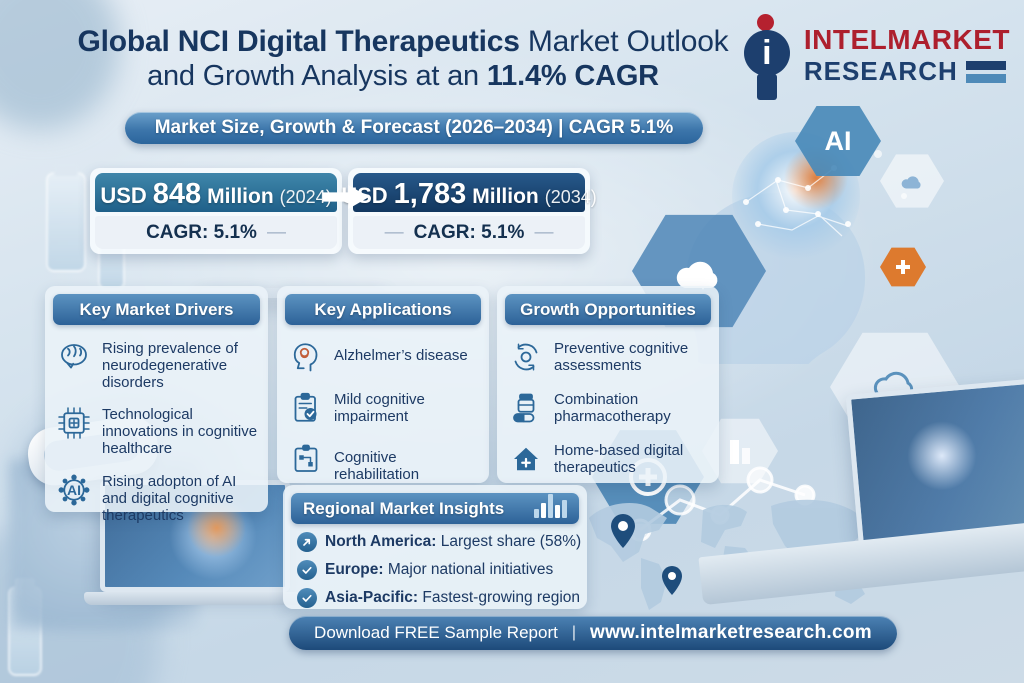 This screenshot has width=1024, height=683. What do you see at coordinates (526, 408) in the screenshot?
I see `pills-icon` at bounding box center [526, 408].